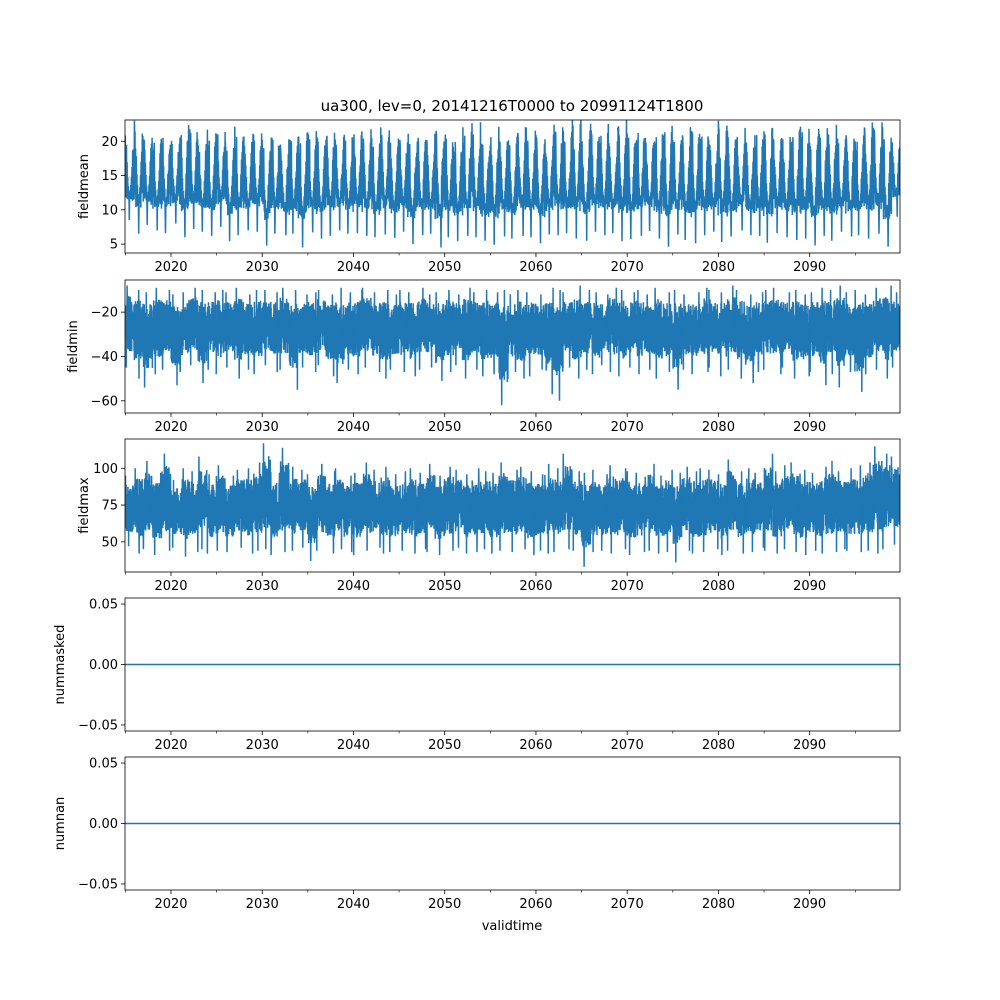 The image size is (1000, 1000). Describe the element at coordinates (353, 267) in the screenshot. I see `x-tick-label: 2040` at that location.